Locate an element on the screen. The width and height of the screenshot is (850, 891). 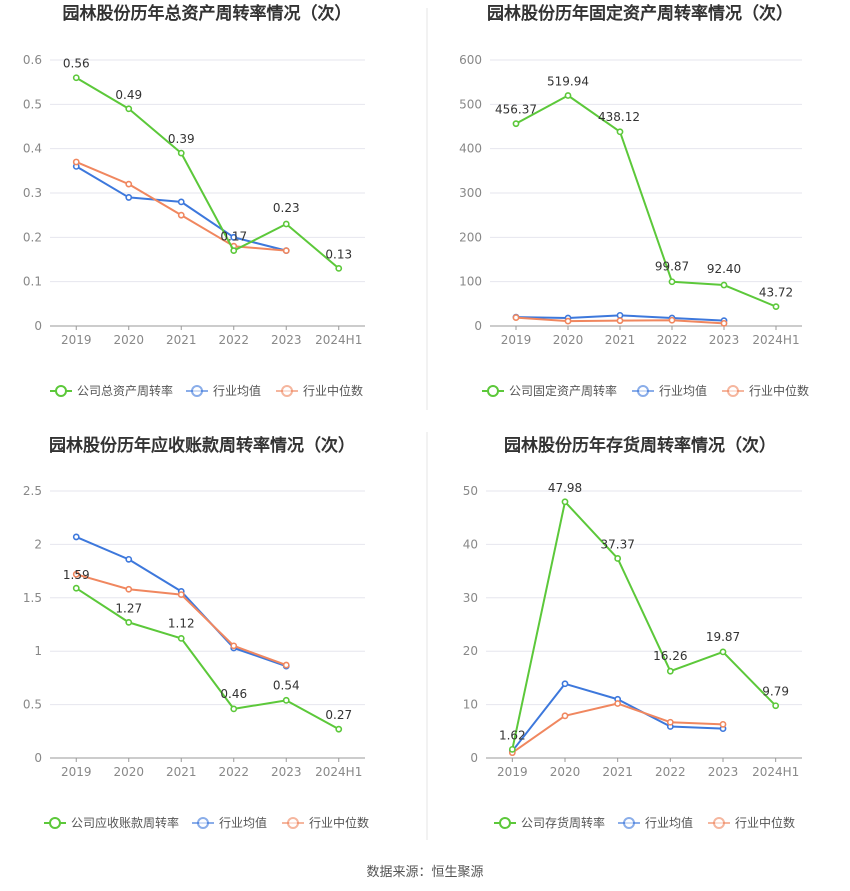
y-tick-label: 10 is located at coordinates (470, 705).